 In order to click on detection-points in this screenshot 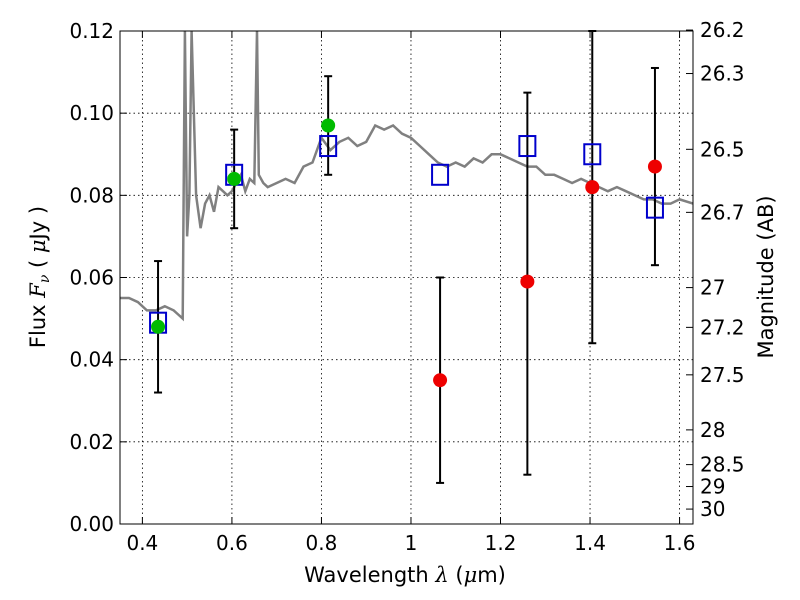, I will do `click(243, 226)`.